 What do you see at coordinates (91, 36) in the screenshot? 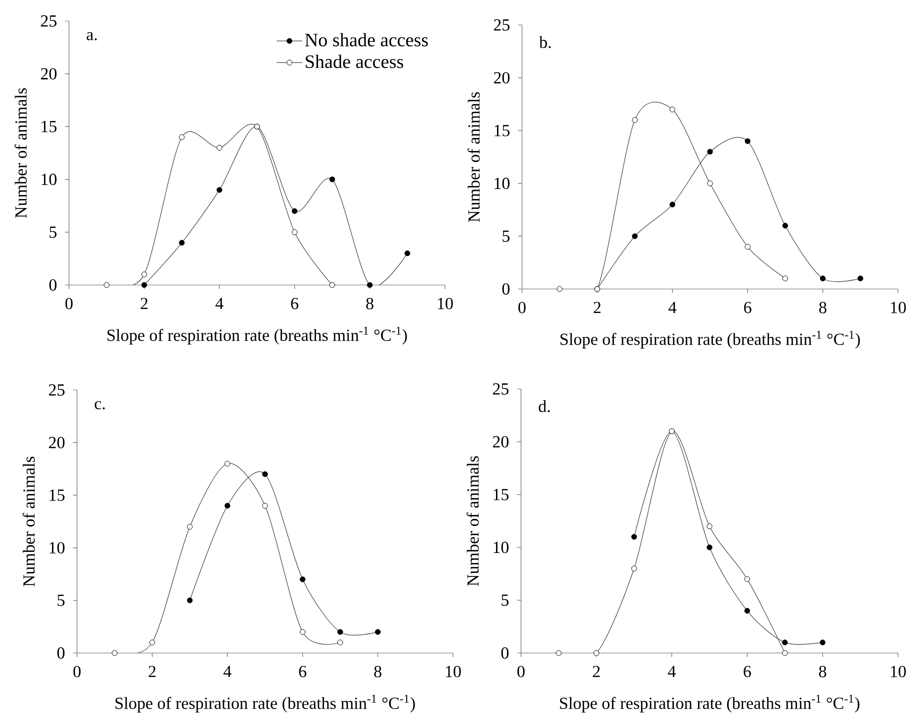
I see `chart-title: a.` at bounding box center [91, 36].